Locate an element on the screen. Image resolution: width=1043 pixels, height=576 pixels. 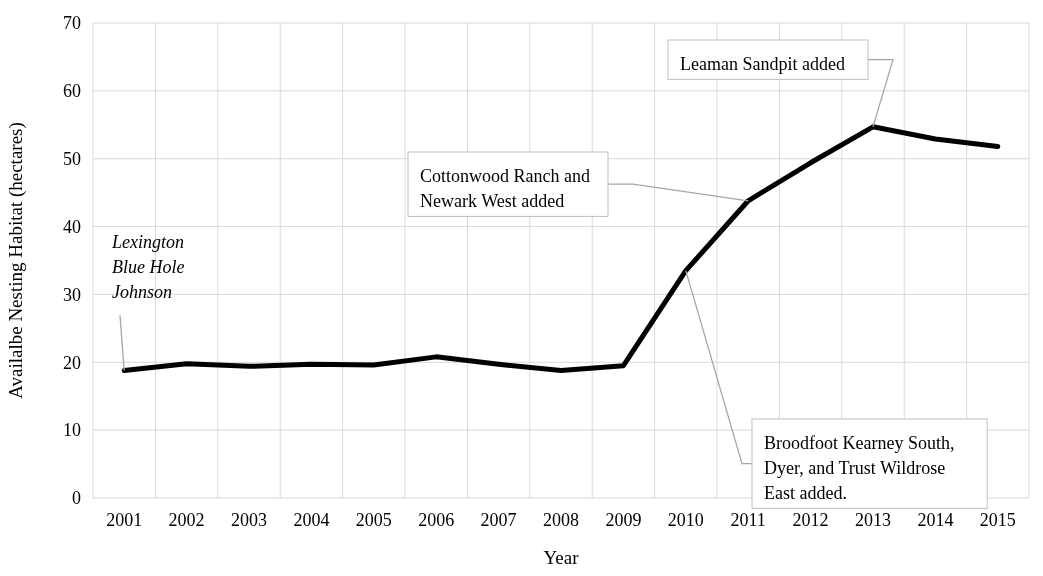
y-tick-label: 30 is located at coordinates (72, 294).